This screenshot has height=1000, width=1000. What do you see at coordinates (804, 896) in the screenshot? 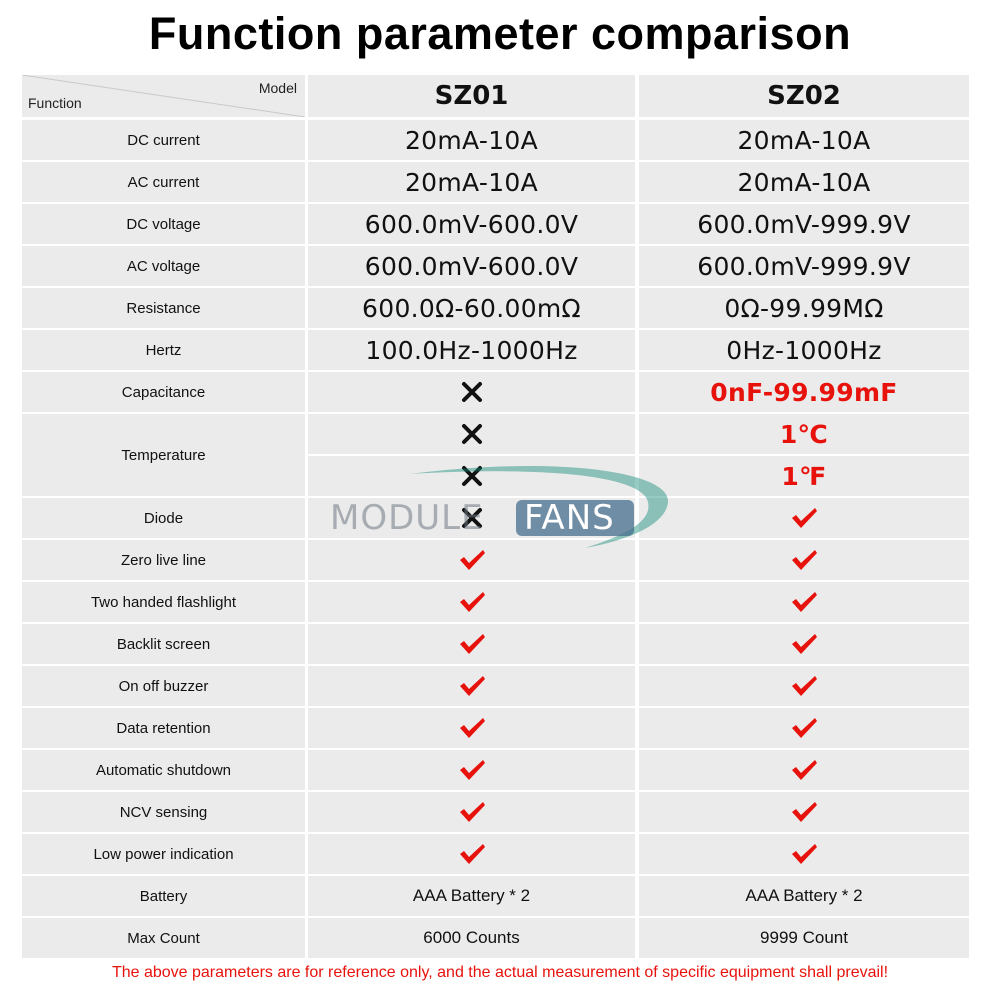
I see `sz02-value: AAA Battery * 2` at bounding box center [804, 896].